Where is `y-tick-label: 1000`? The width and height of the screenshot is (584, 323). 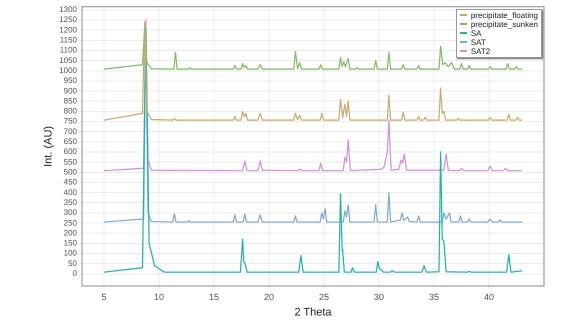 y-tick-label: 1000 is located at coordinates (68, 70).